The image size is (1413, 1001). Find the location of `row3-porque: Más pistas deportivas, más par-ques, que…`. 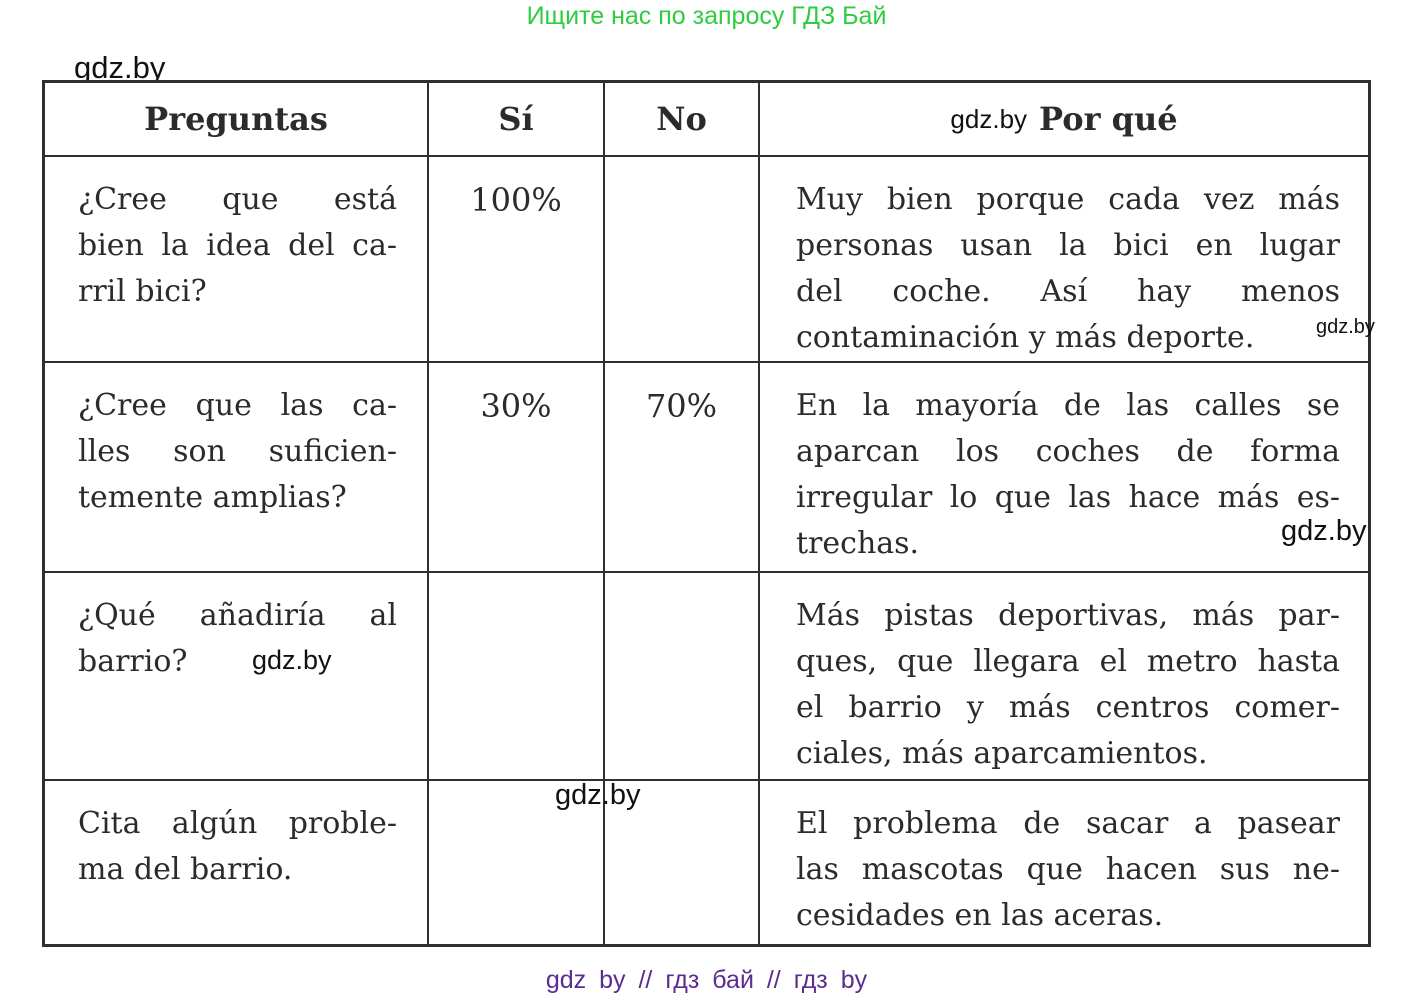

row3-porque: Más pistas deportivas, más par-ques, que… is located at coordinates (1063, 675).